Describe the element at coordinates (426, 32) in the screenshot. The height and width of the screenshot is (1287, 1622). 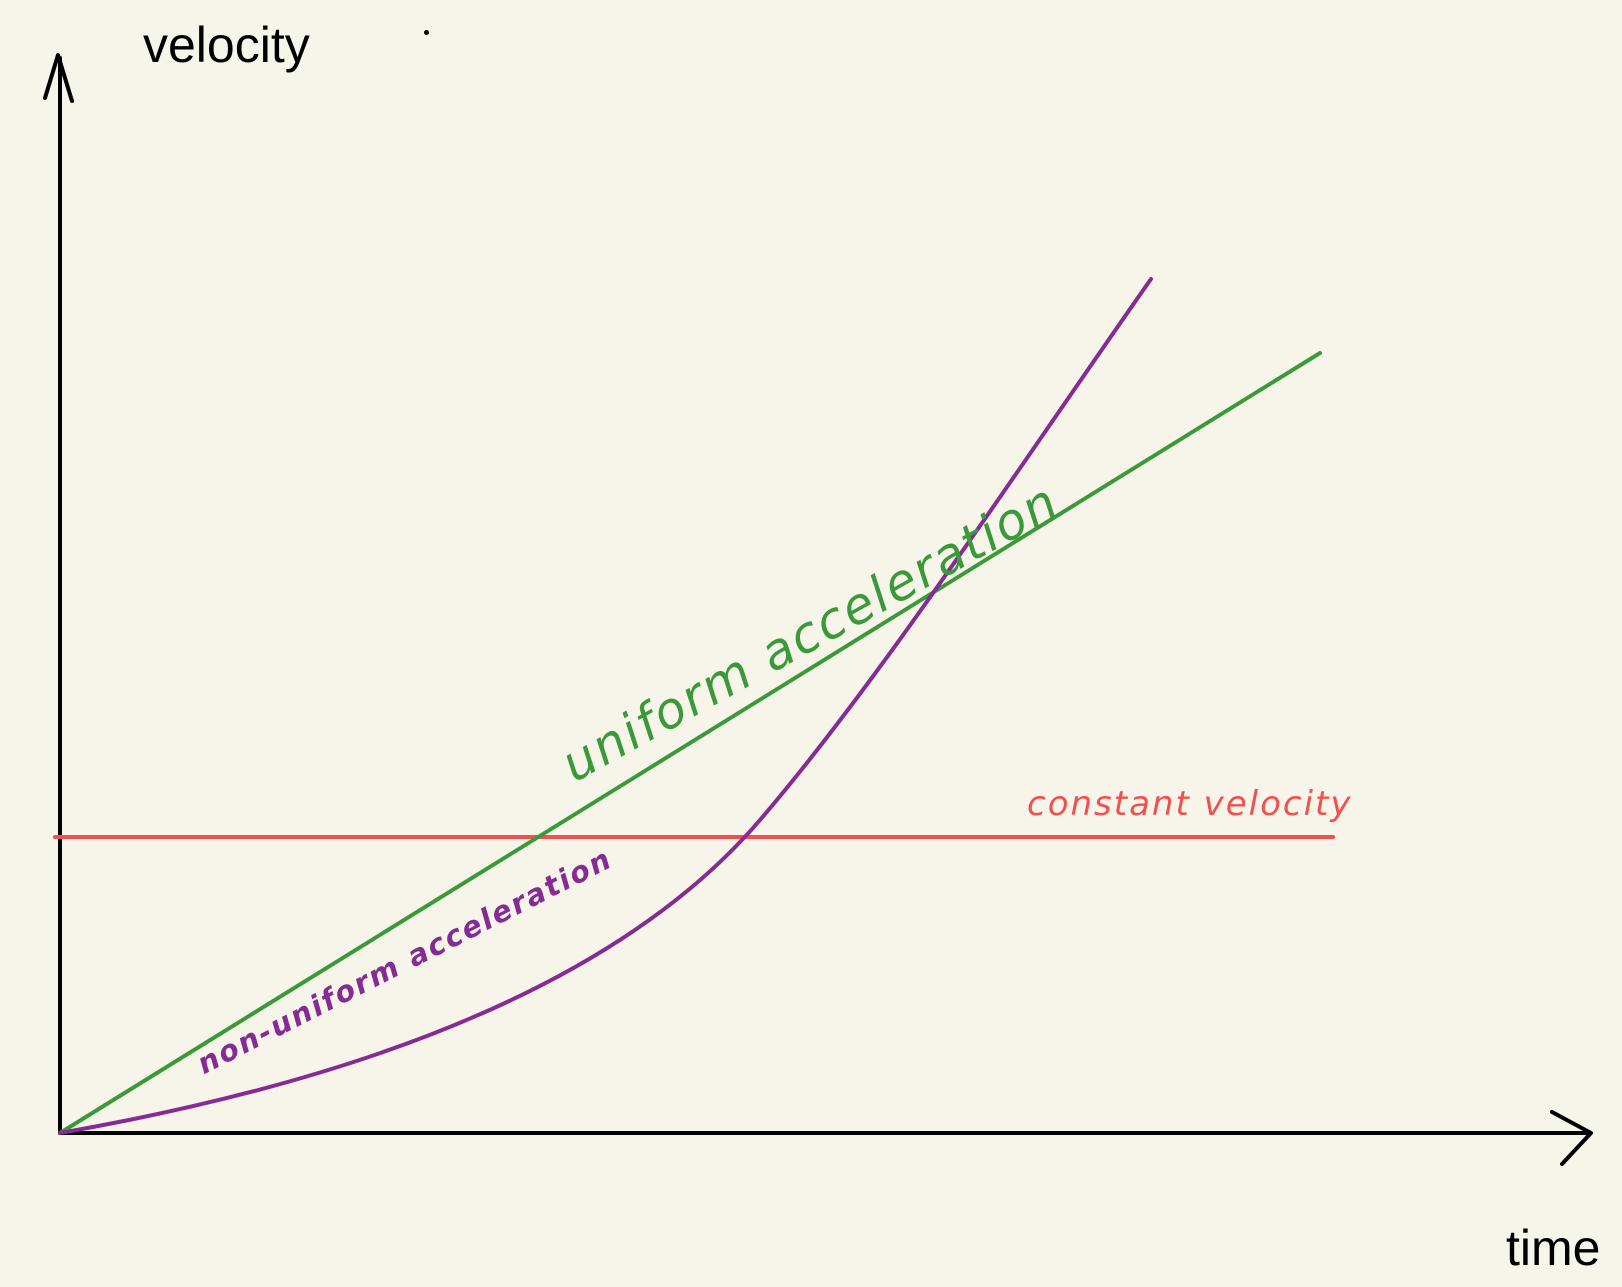
I see `stray-dot` at that location.